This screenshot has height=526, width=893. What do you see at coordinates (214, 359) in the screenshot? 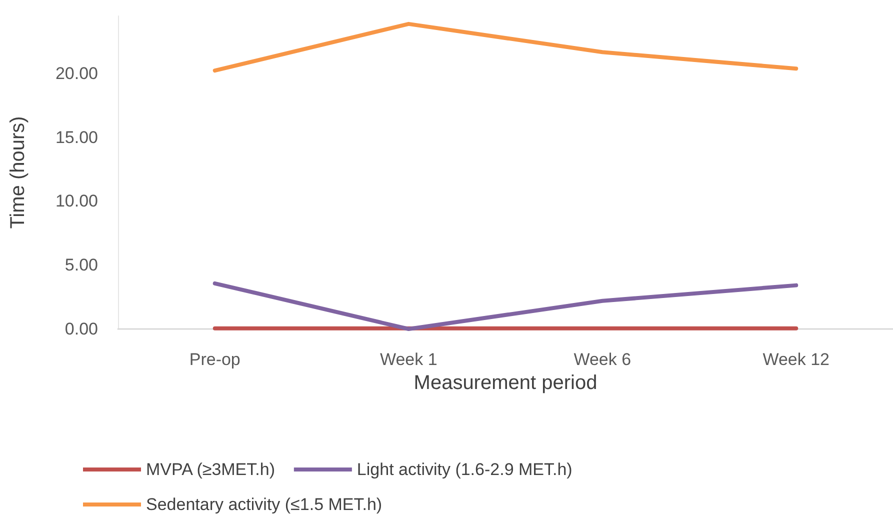
I see `x-tick-label: Pre-op` at bounding box center [214, 359].